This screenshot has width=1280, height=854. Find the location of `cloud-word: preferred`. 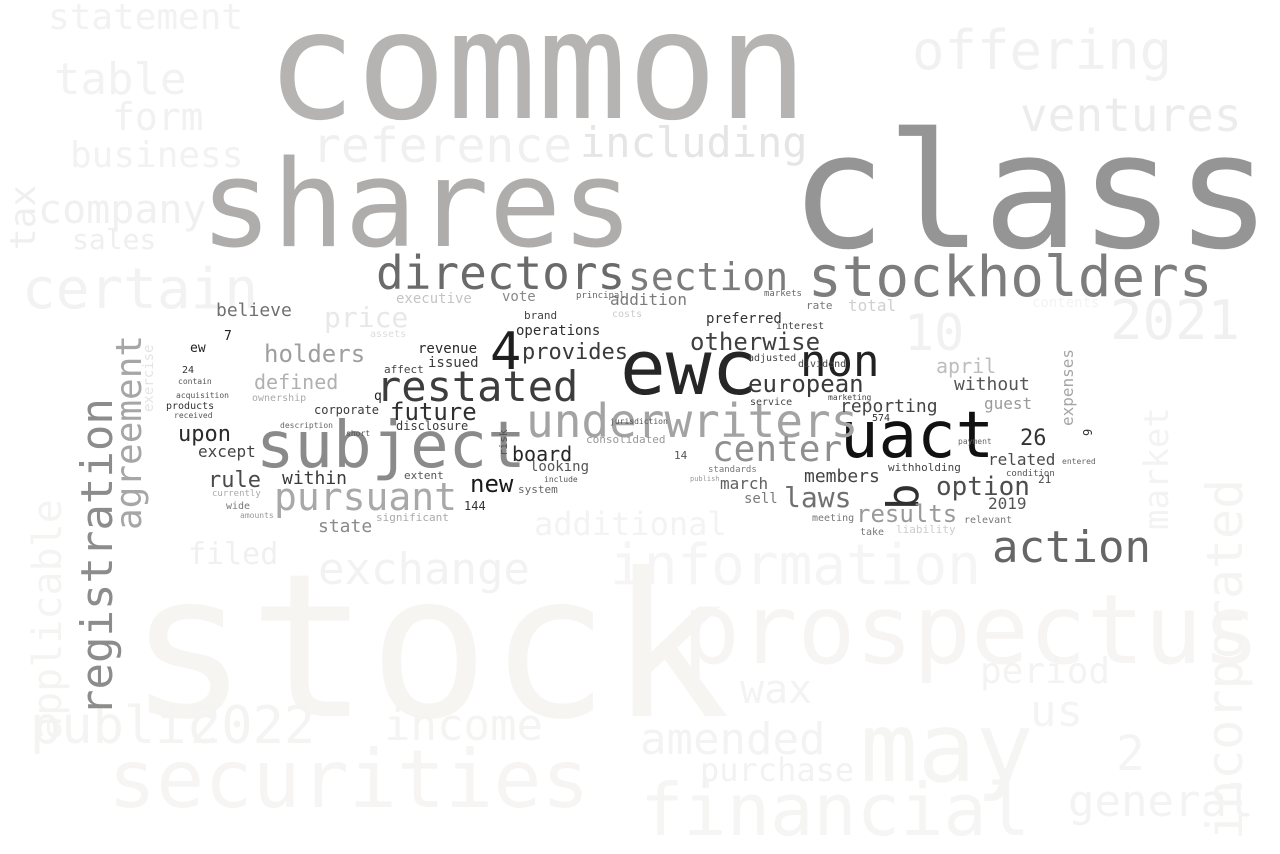

cloud-word: preferred is located at coordinates (744, 319).